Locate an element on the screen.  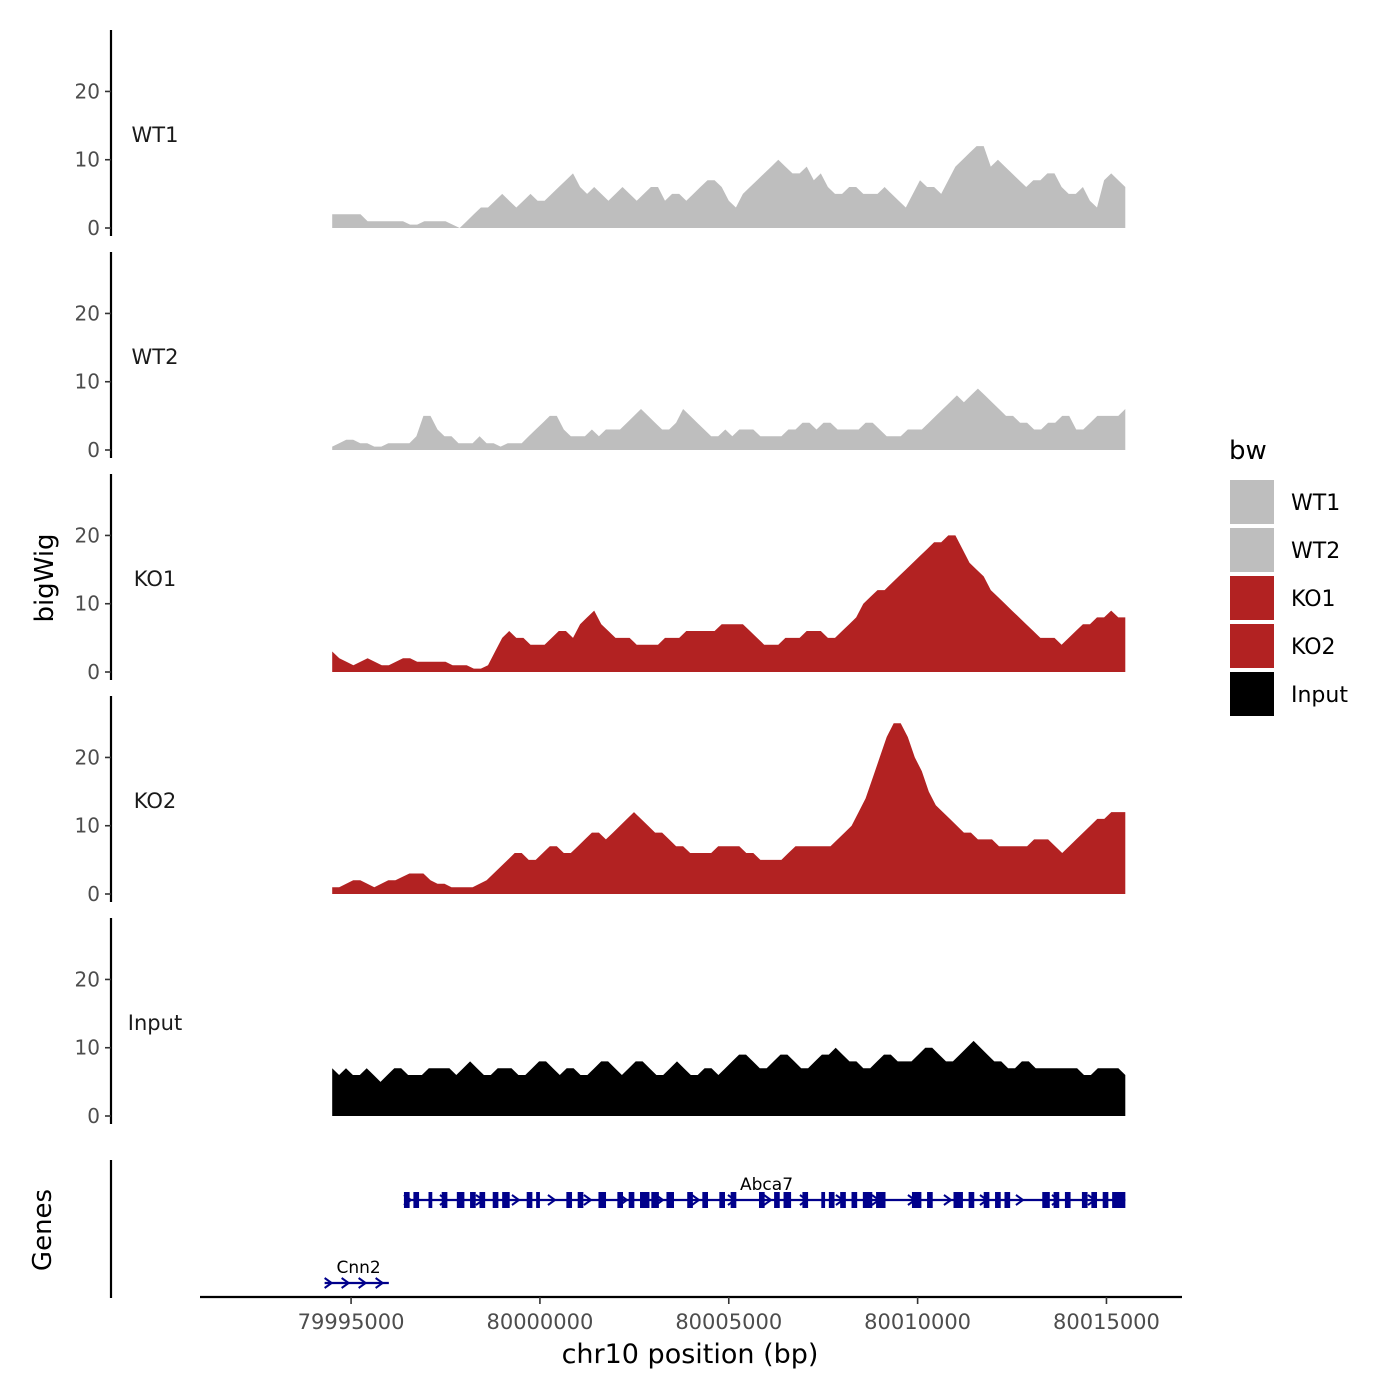
legend-item-wt2: WT2 is located at coordinates (1285, 550).